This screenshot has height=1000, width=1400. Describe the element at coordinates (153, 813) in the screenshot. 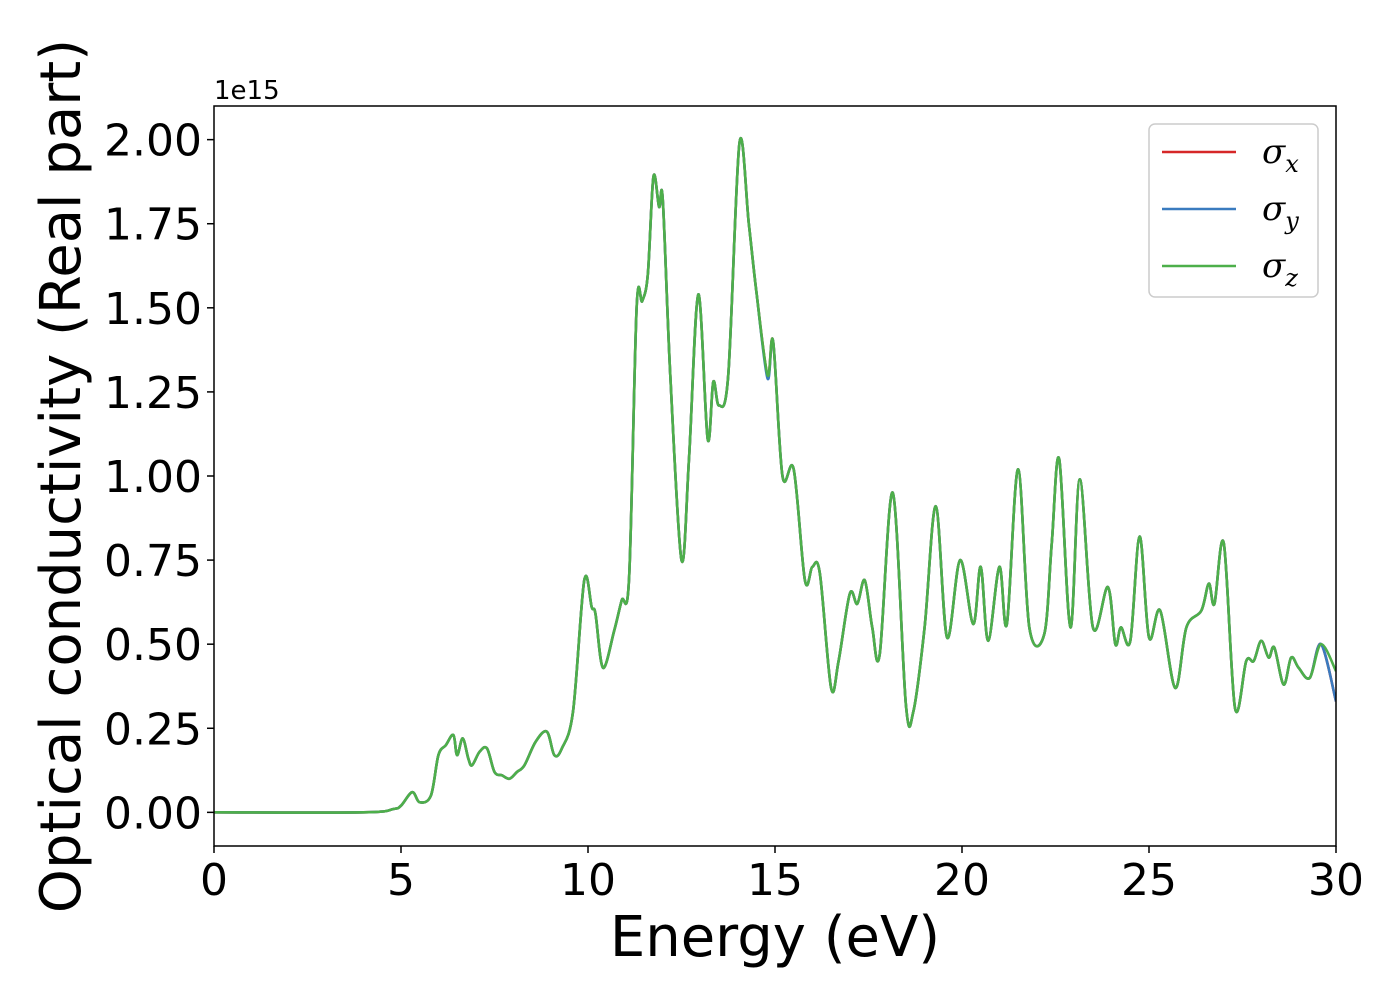

I see `y-tick-label: 0.00` at that location.